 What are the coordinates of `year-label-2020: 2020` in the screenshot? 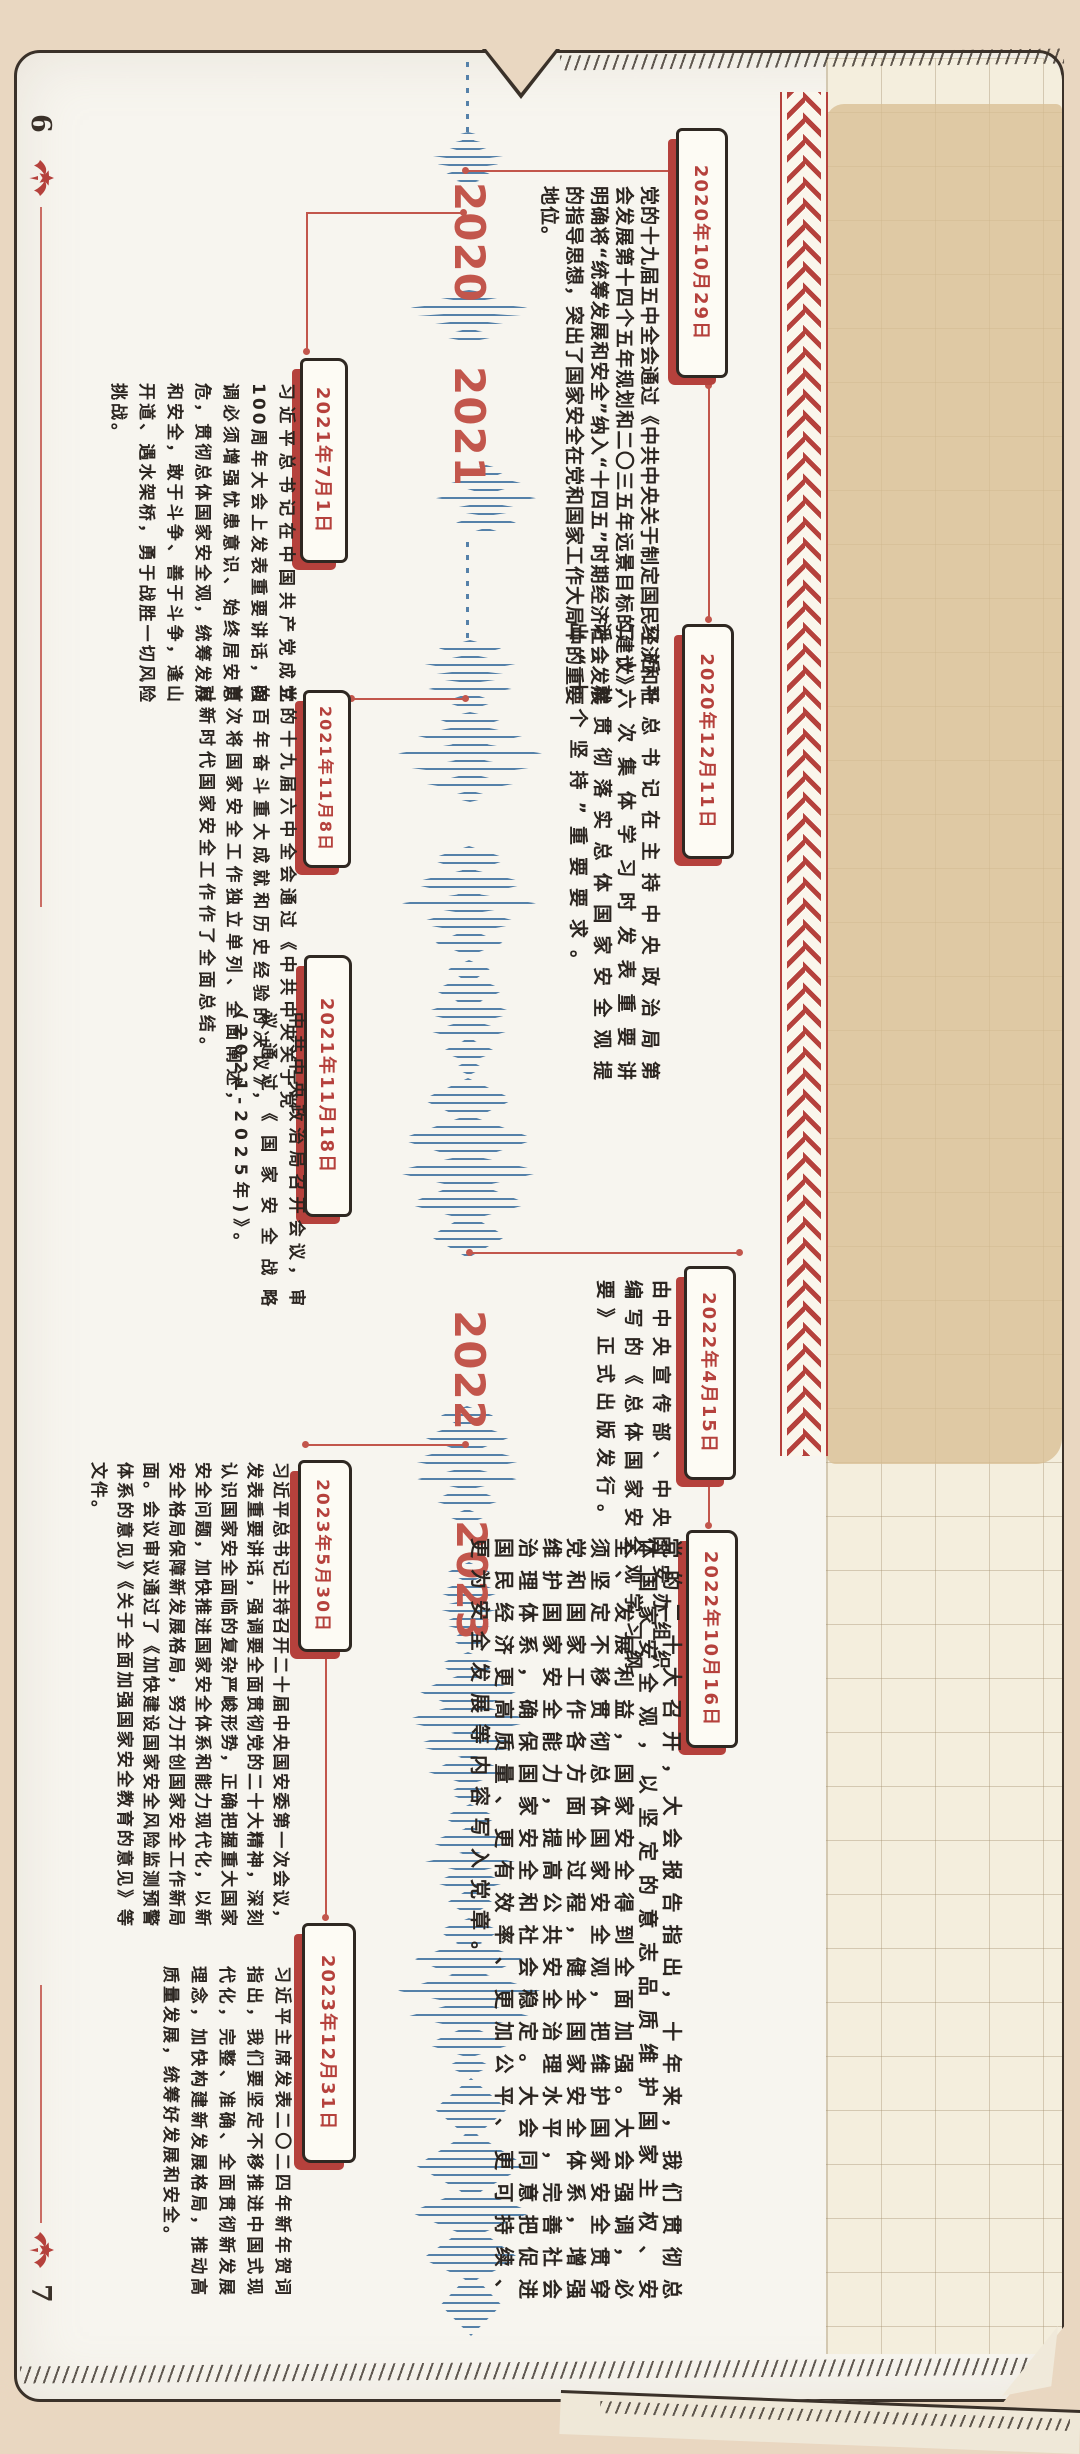 It's located at (469, 242).